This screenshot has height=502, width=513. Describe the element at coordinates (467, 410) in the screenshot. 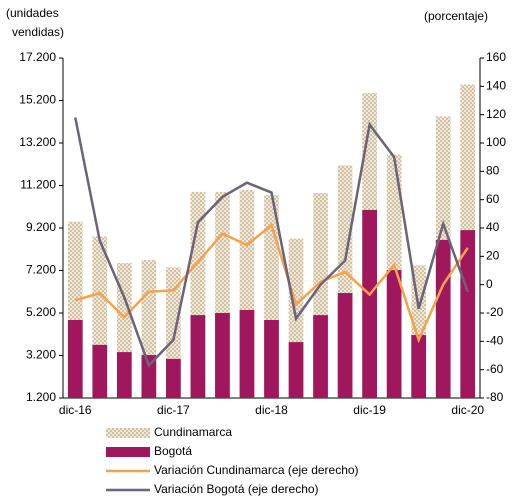

I see `x-tick-label: dic-20` at that location.